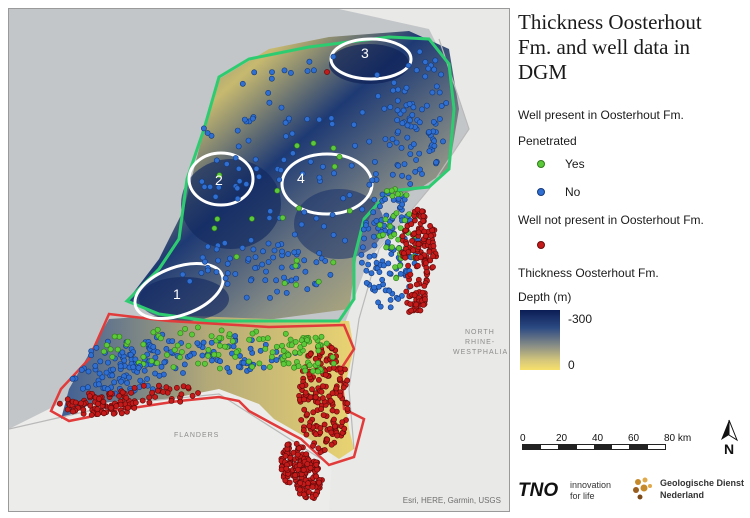 This screenshot has height=518, width=750. Describe the element at coordinates (369, 64) in the screenshot. I see `depth-zone` at that location.